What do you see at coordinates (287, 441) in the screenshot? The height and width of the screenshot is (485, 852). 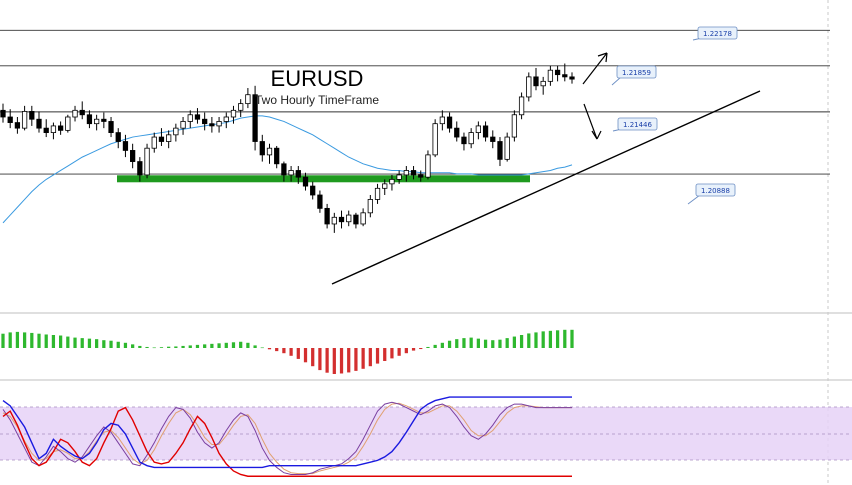 I see `oscillator-red-line` at bounding box center [287, 441].